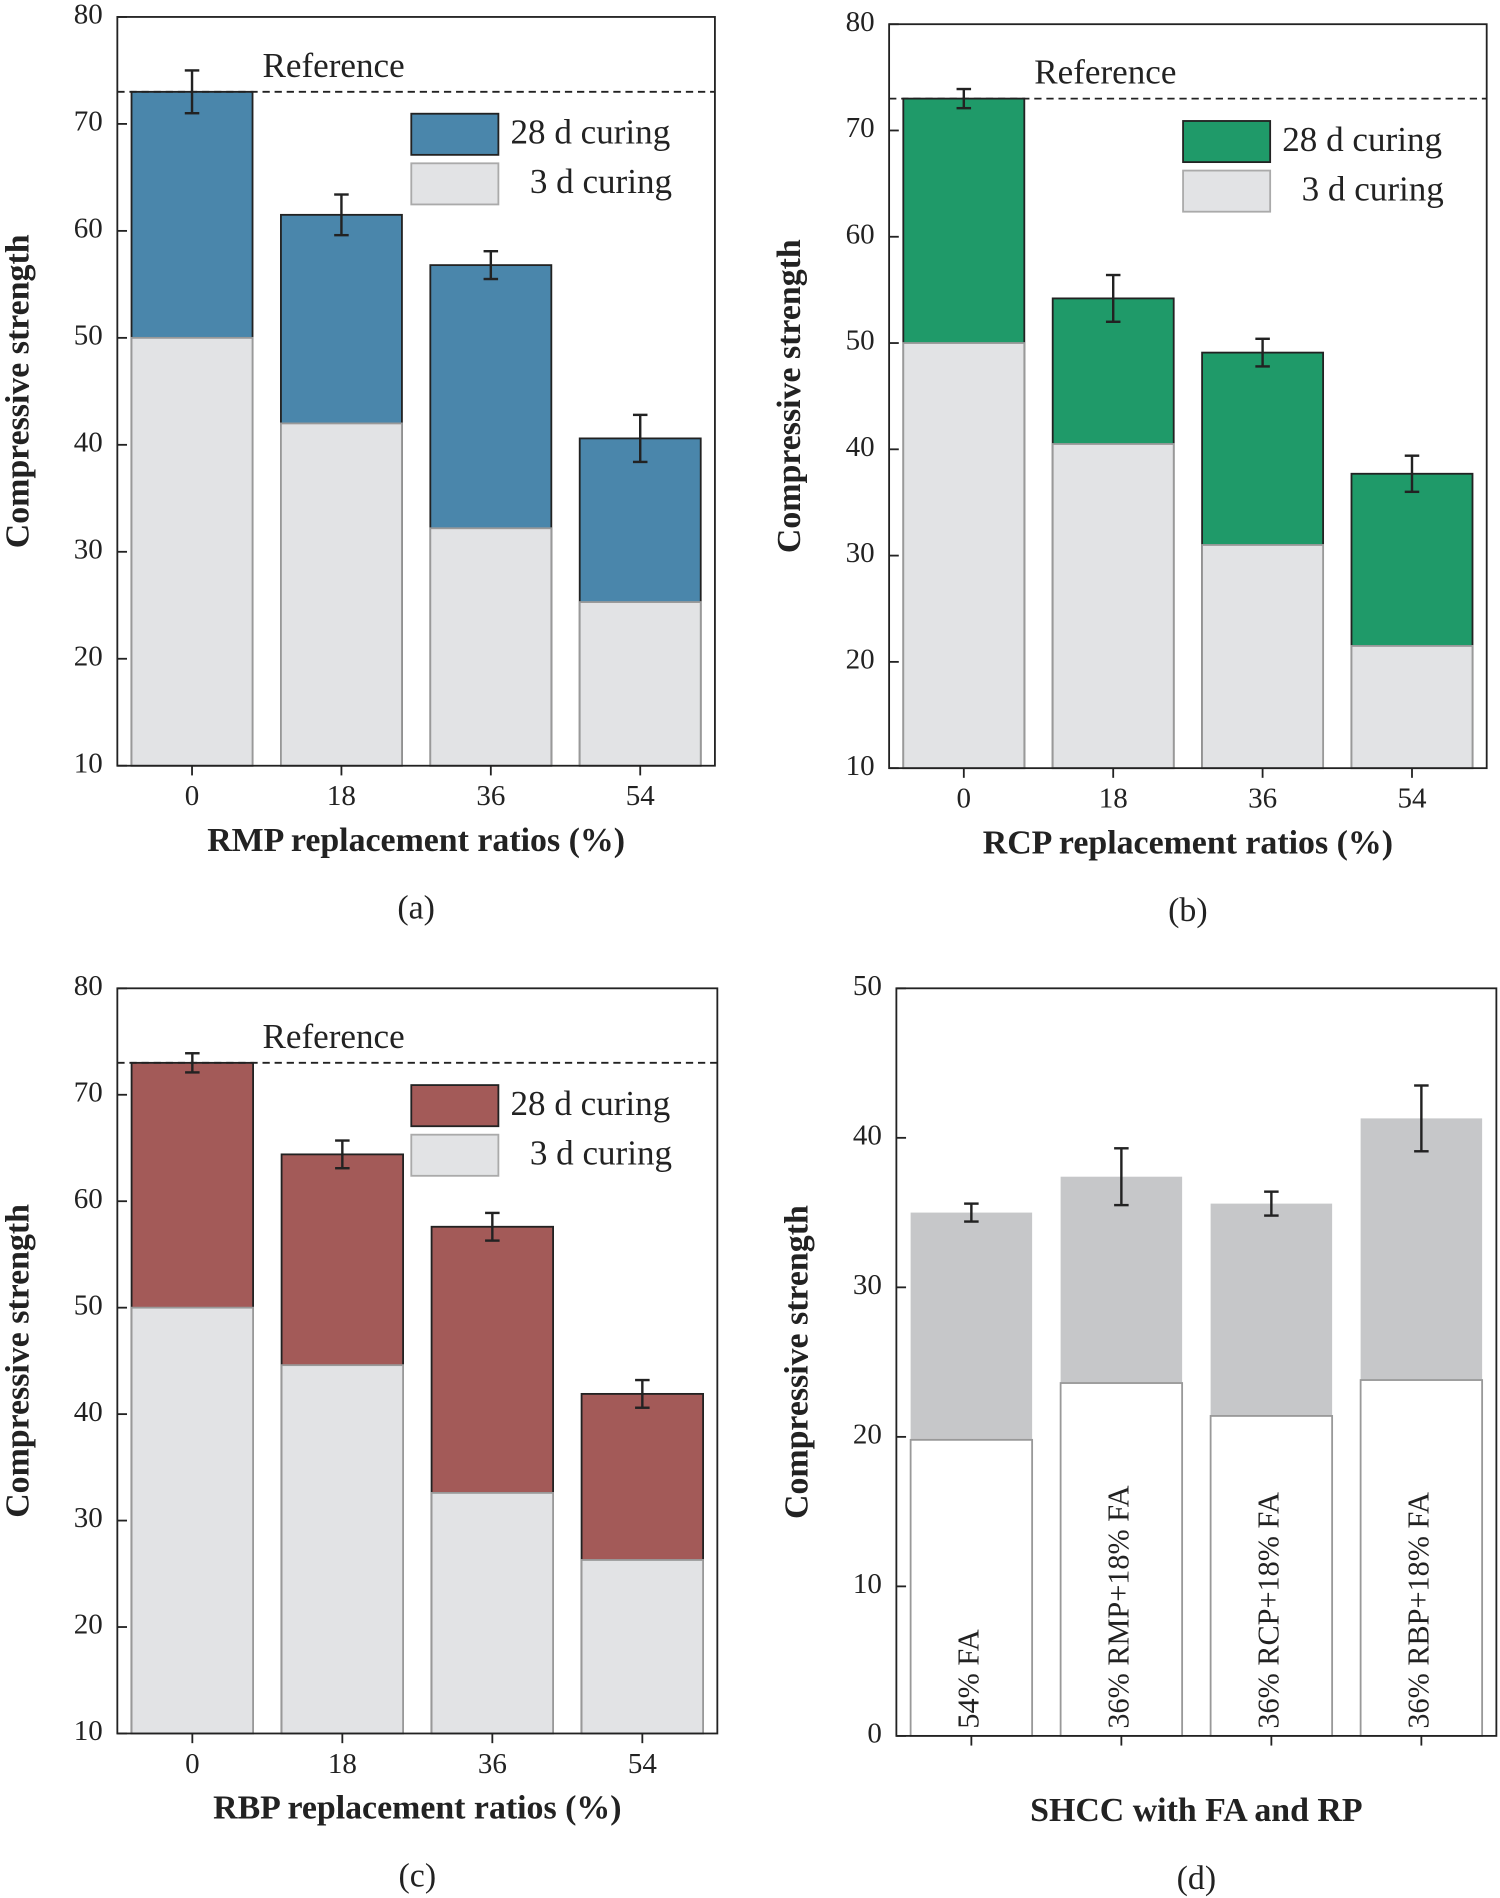 The height and width of the screenshot is (1898, 1500). I want to click on x-axis-label: RBP replacement ratios (%), so click(417, 1808).